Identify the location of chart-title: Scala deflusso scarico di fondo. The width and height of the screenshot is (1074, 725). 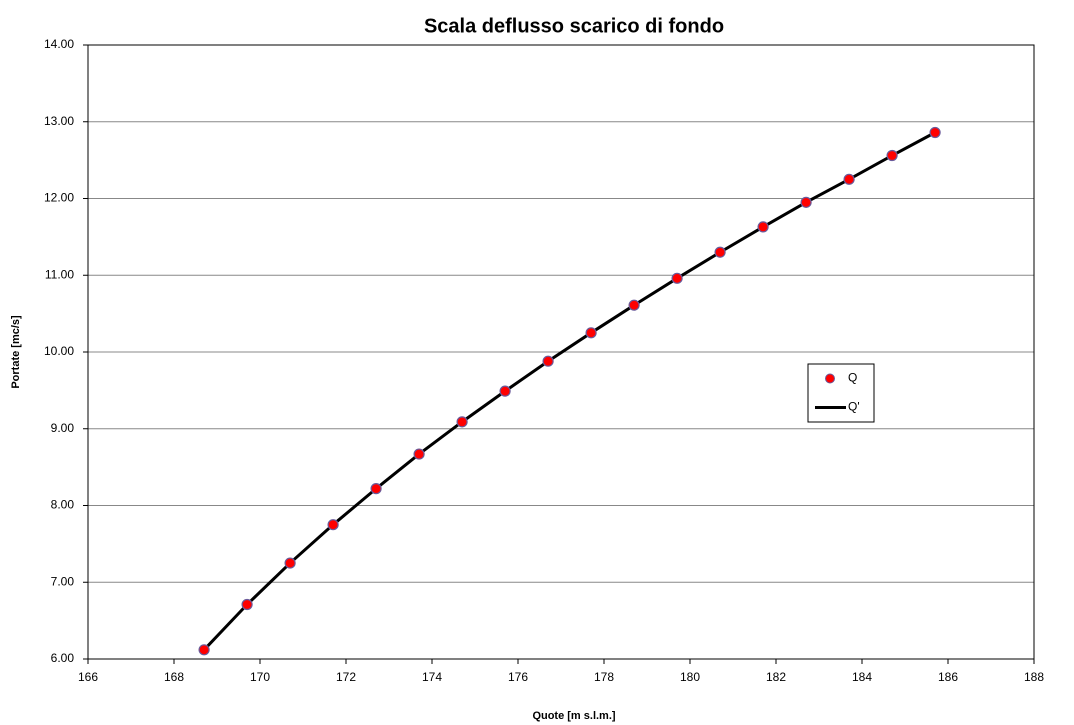
(574, 26).